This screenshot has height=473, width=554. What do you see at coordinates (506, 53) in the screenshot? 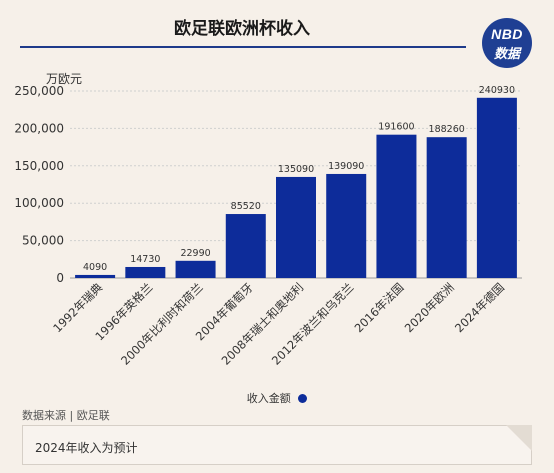
I see `logo-text-data: 数据` at bounding box center [506, 53].